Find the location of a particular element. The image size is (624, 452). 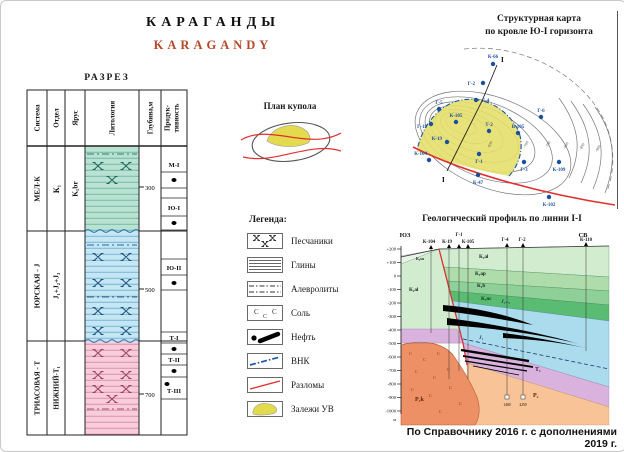

productivity-grid is located at coordinates (174, 285).